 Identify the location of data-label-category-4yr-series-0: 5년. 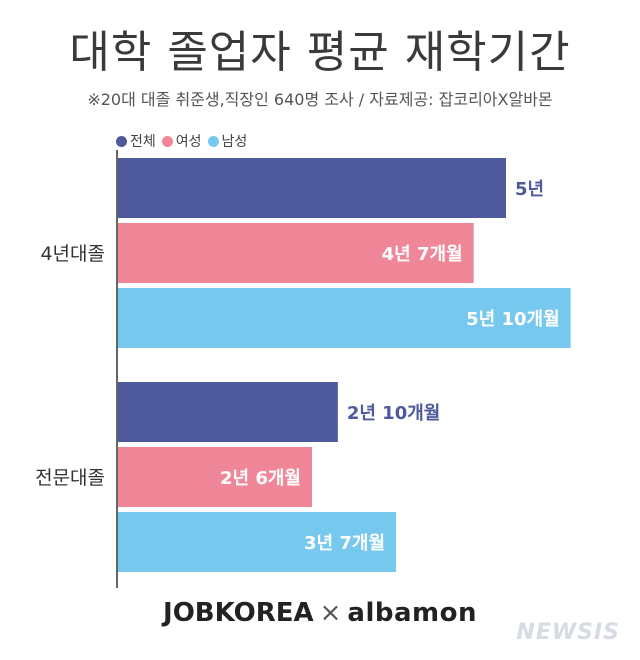
(529, 189).